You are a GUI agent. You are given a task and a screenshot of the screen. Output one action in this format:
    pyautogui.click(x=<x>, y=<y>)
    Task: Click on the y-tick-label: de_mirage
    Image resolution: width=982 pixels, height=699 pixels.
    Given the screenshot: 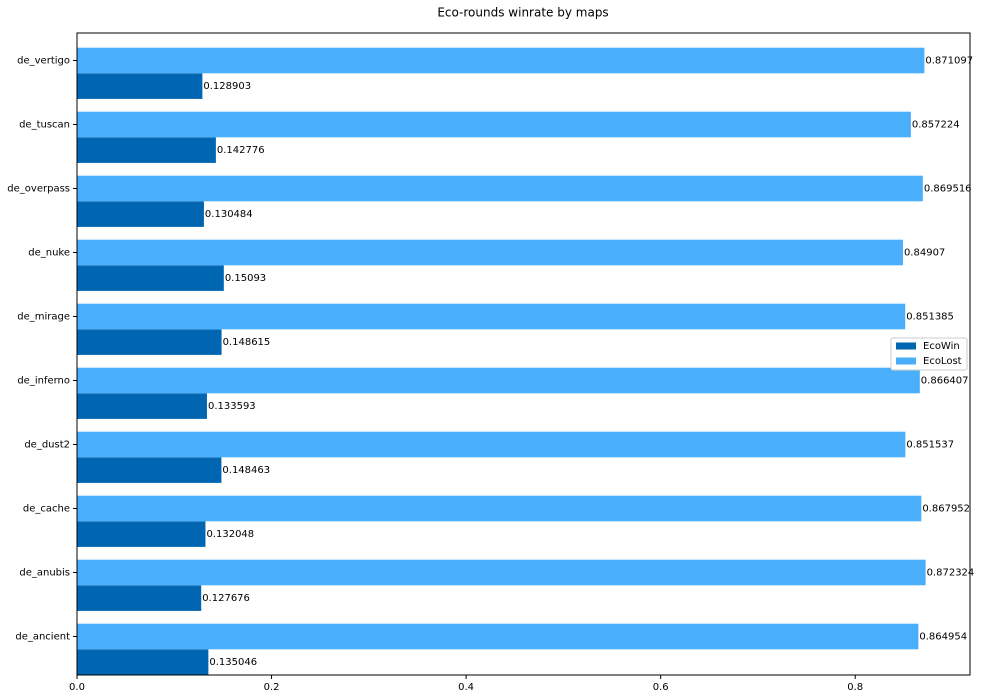 What is the action you would take?
    pyautogui.click(x=43, y=317)
    